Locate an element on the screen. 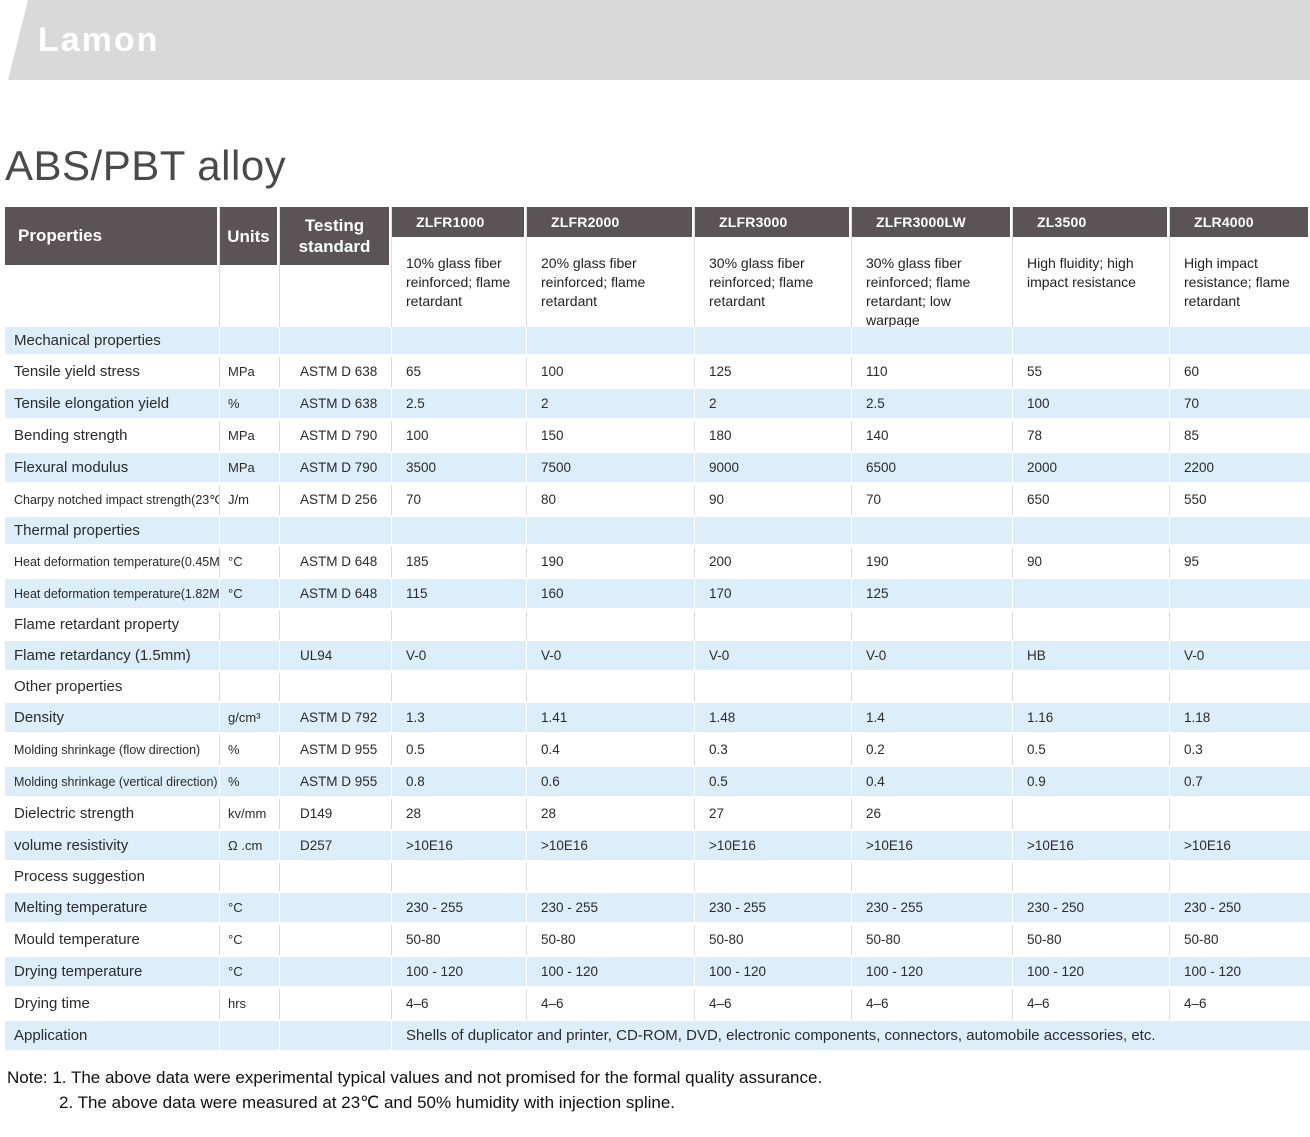 This screenshot has height=1137, width=1310. property-label-cell: Bending strength is located at coordinates (112, 437).